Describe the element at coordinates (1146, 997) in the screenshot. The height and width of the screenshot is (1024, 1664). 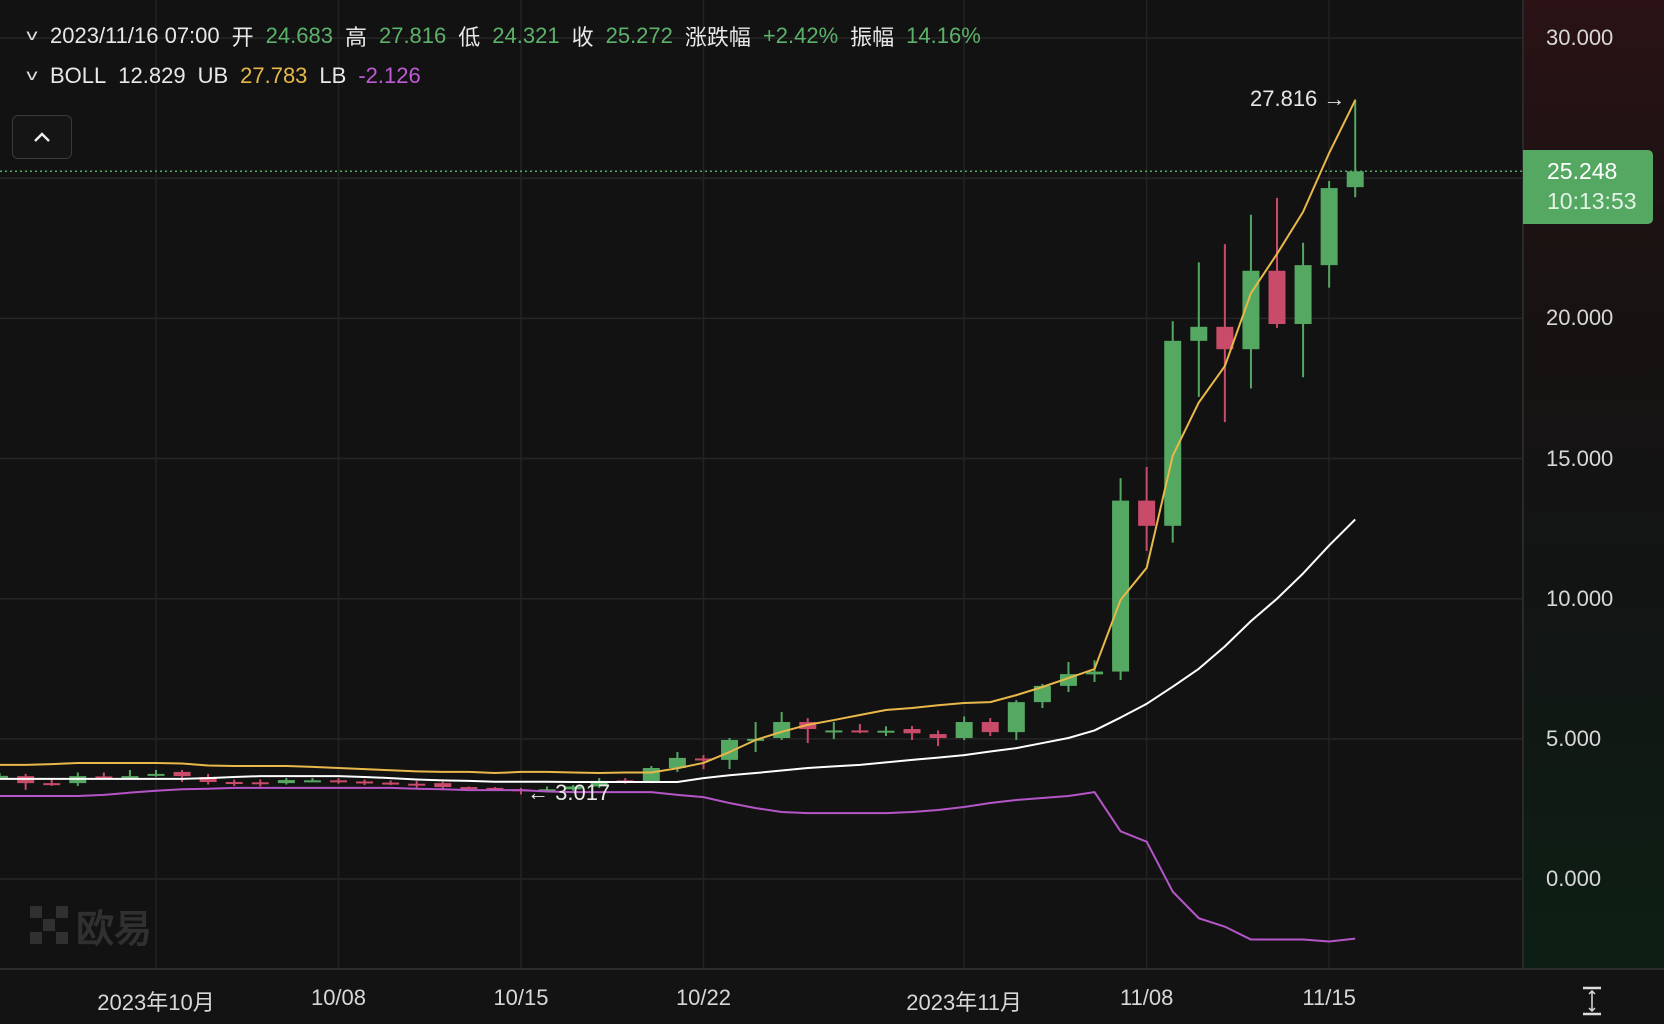
I see `date-tick-label: 11/08` at that location.